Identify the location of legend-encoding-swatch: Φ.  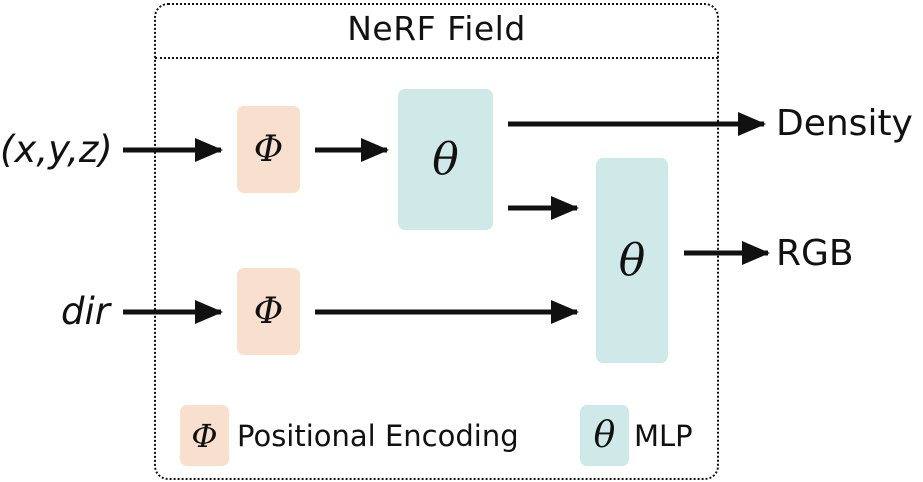
(204, 435).